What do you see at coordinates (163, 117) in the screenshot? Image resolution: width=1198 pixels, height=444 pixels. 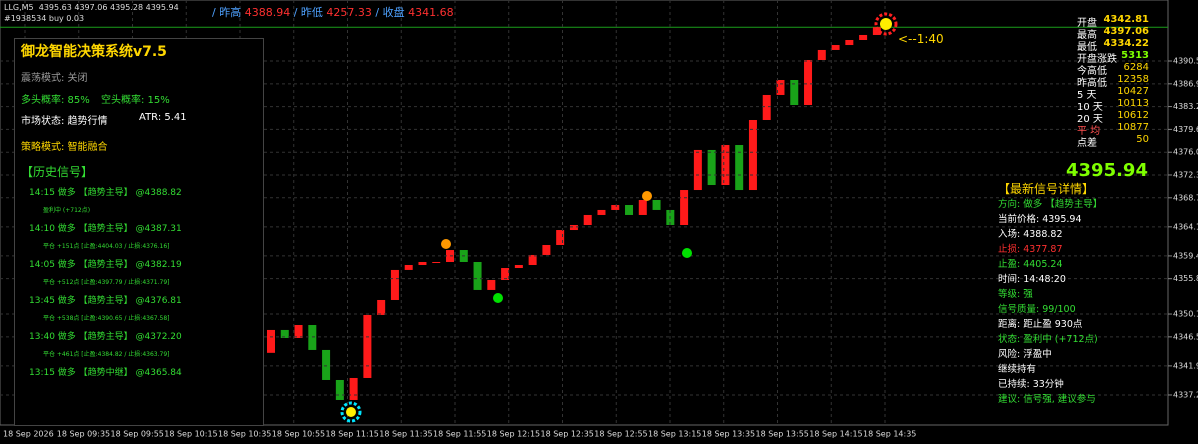 I see `atr: ATR: 5.41` at bounding box center [163, 117].